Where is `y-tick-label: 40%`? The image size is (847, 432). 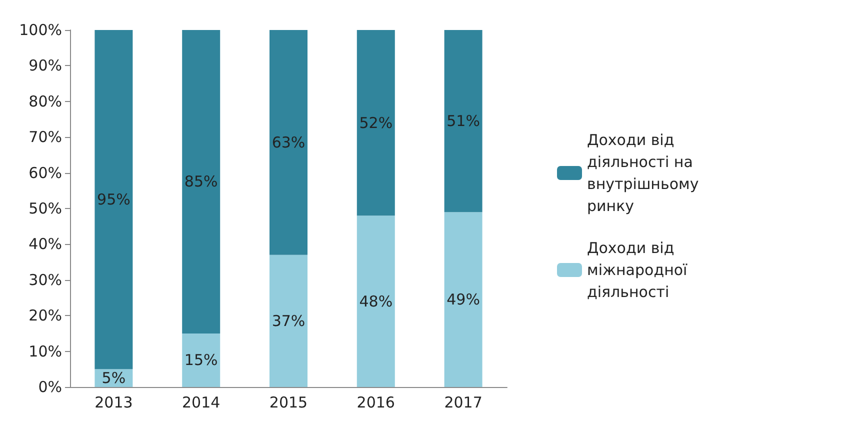
y-tick-label: 40% is located at coordinates (45, 244).